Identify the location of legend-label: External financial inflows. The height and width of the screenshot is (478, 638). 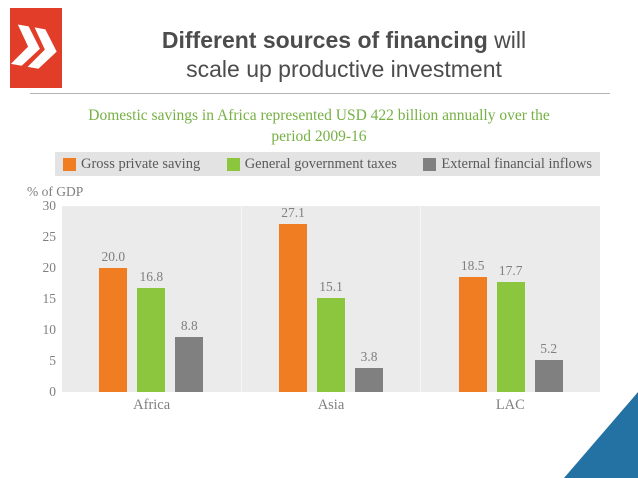
(516, 163).